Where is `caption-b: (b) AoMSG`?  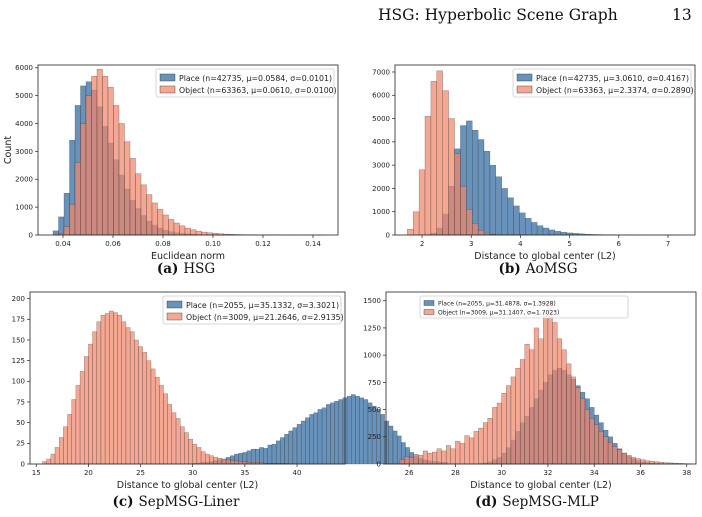
caption-b: (b) AoMSG is located at coordinates (538, 269).